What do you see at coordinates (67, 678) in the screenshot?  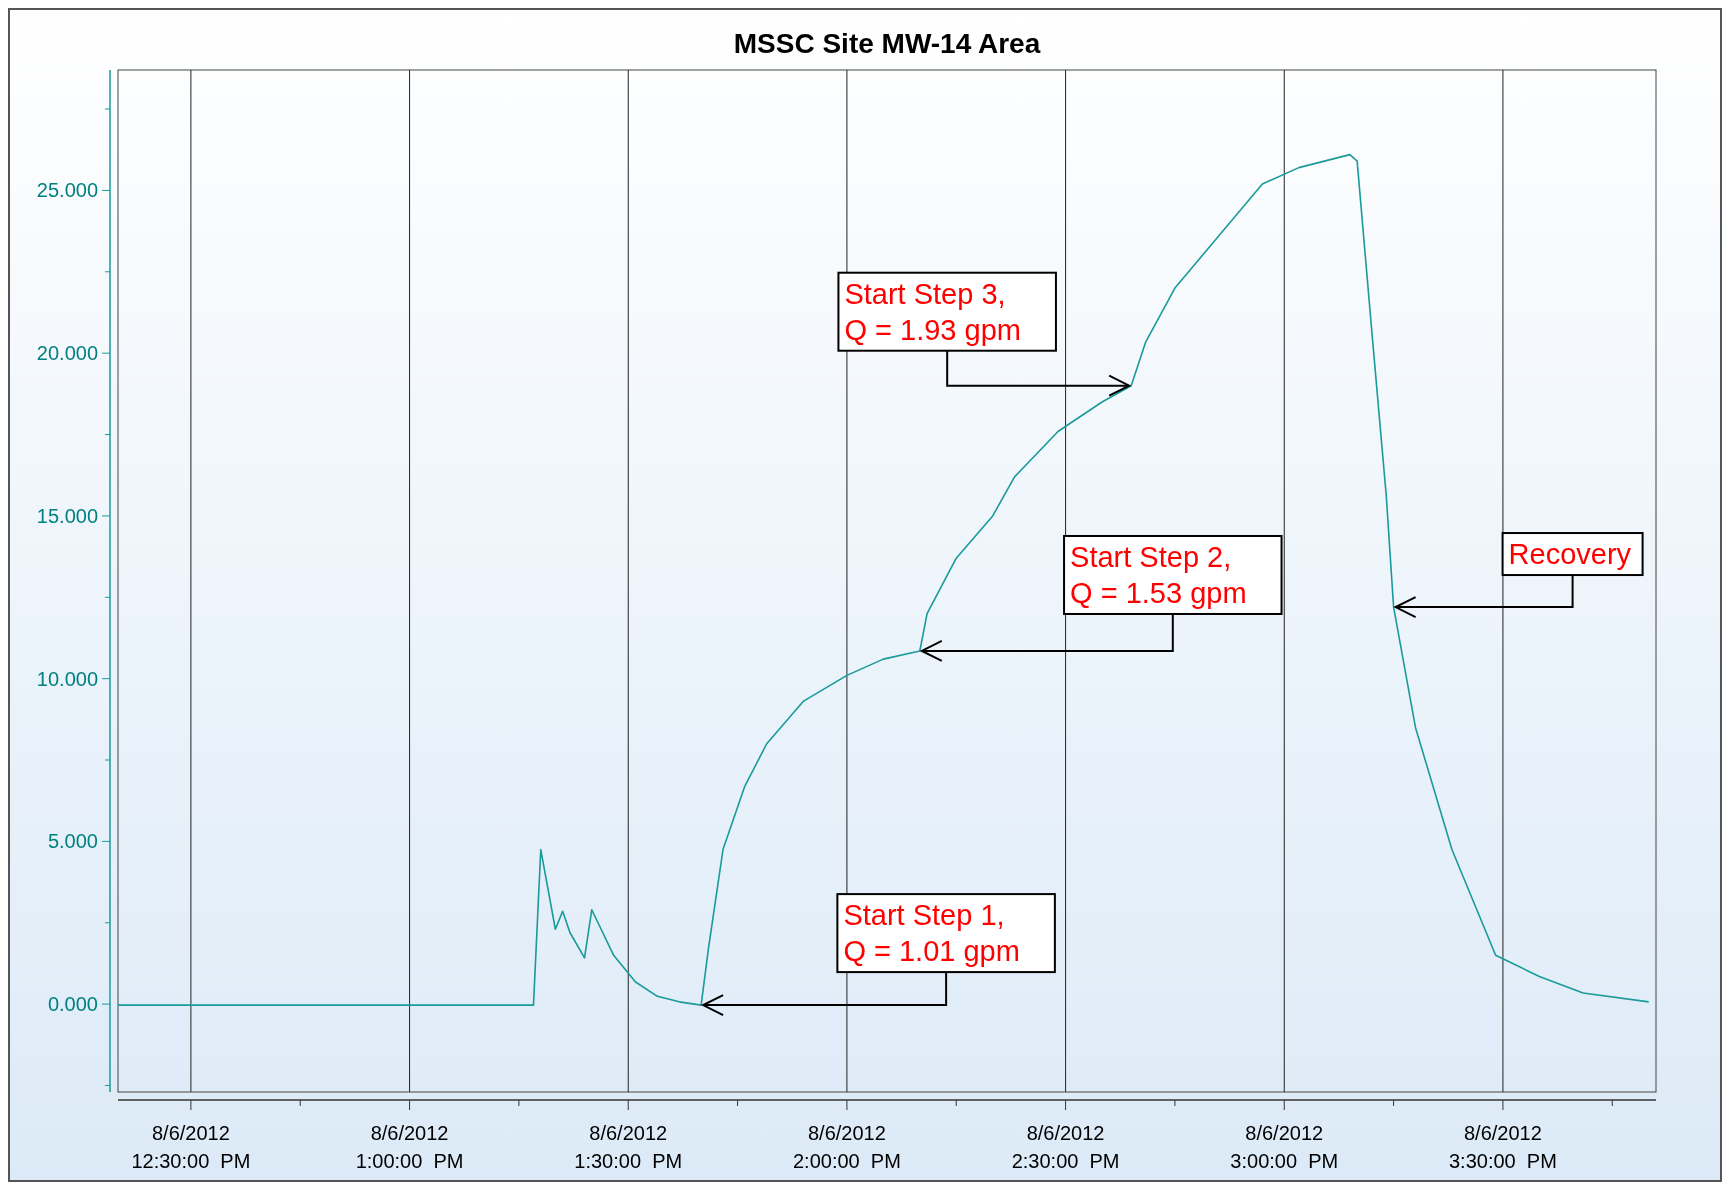 I see `y-tick-label: 10.000` at bounding box center [67, 678].